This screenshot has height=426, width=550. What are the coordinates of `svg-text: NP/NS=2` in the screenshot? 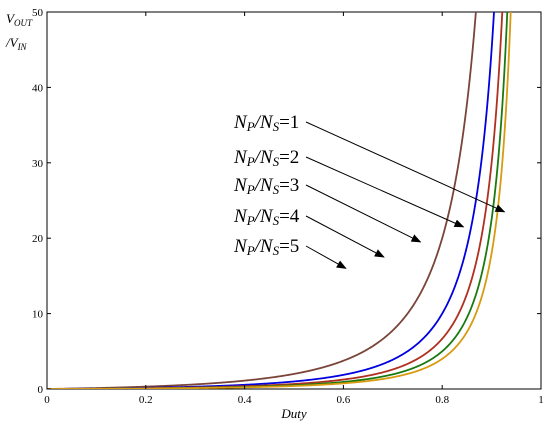 It's located at (266, 158).